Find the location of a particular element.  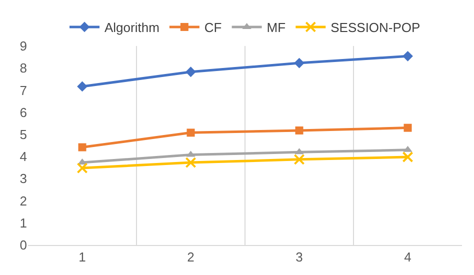

x-tick-label: 3 is located at coordinates (299, 257).